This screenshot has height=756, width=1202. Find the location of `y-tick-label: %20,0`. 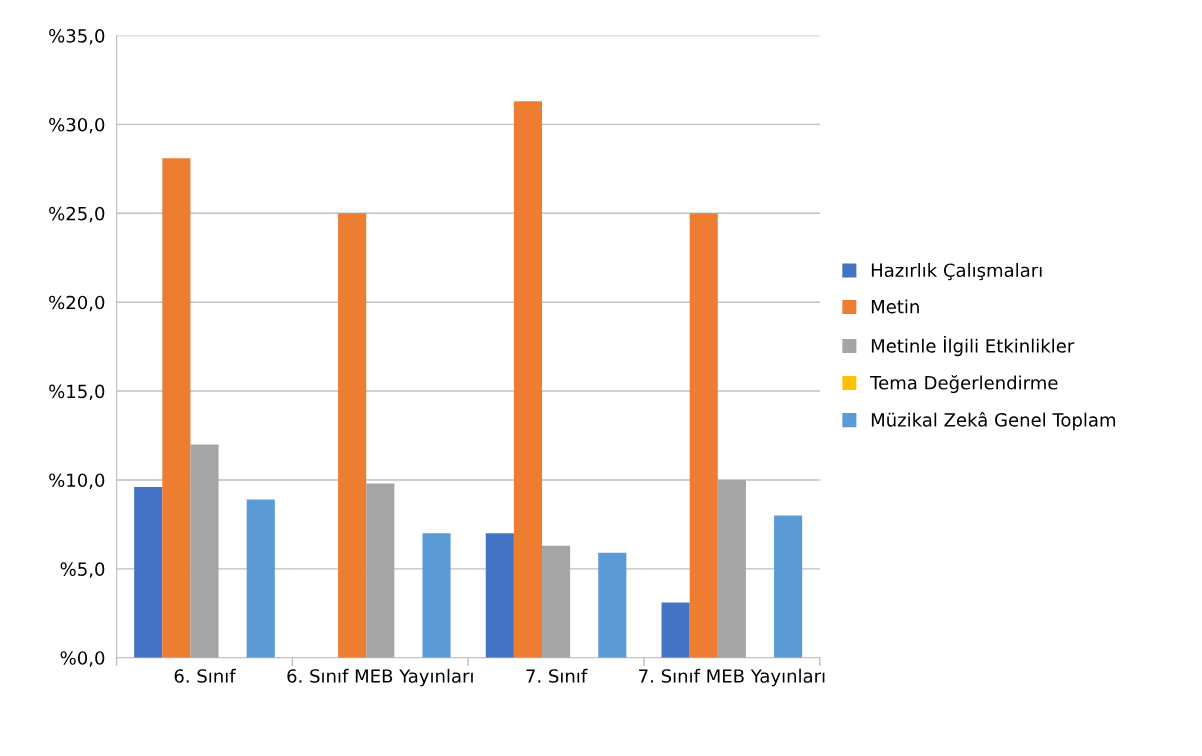

y-tick-label: %20,0 is located at coordinates (77, 303).